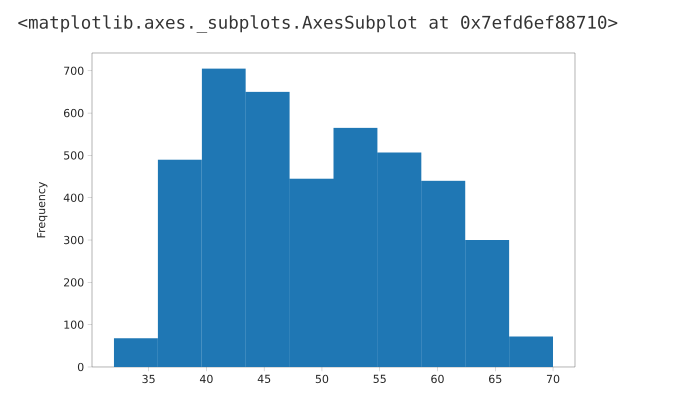 The image size is (673, 406). What do you see at coordinates (553, 379) in the screenshot?
I see `x-tick-label: 70` at bounding box center [553, 379].